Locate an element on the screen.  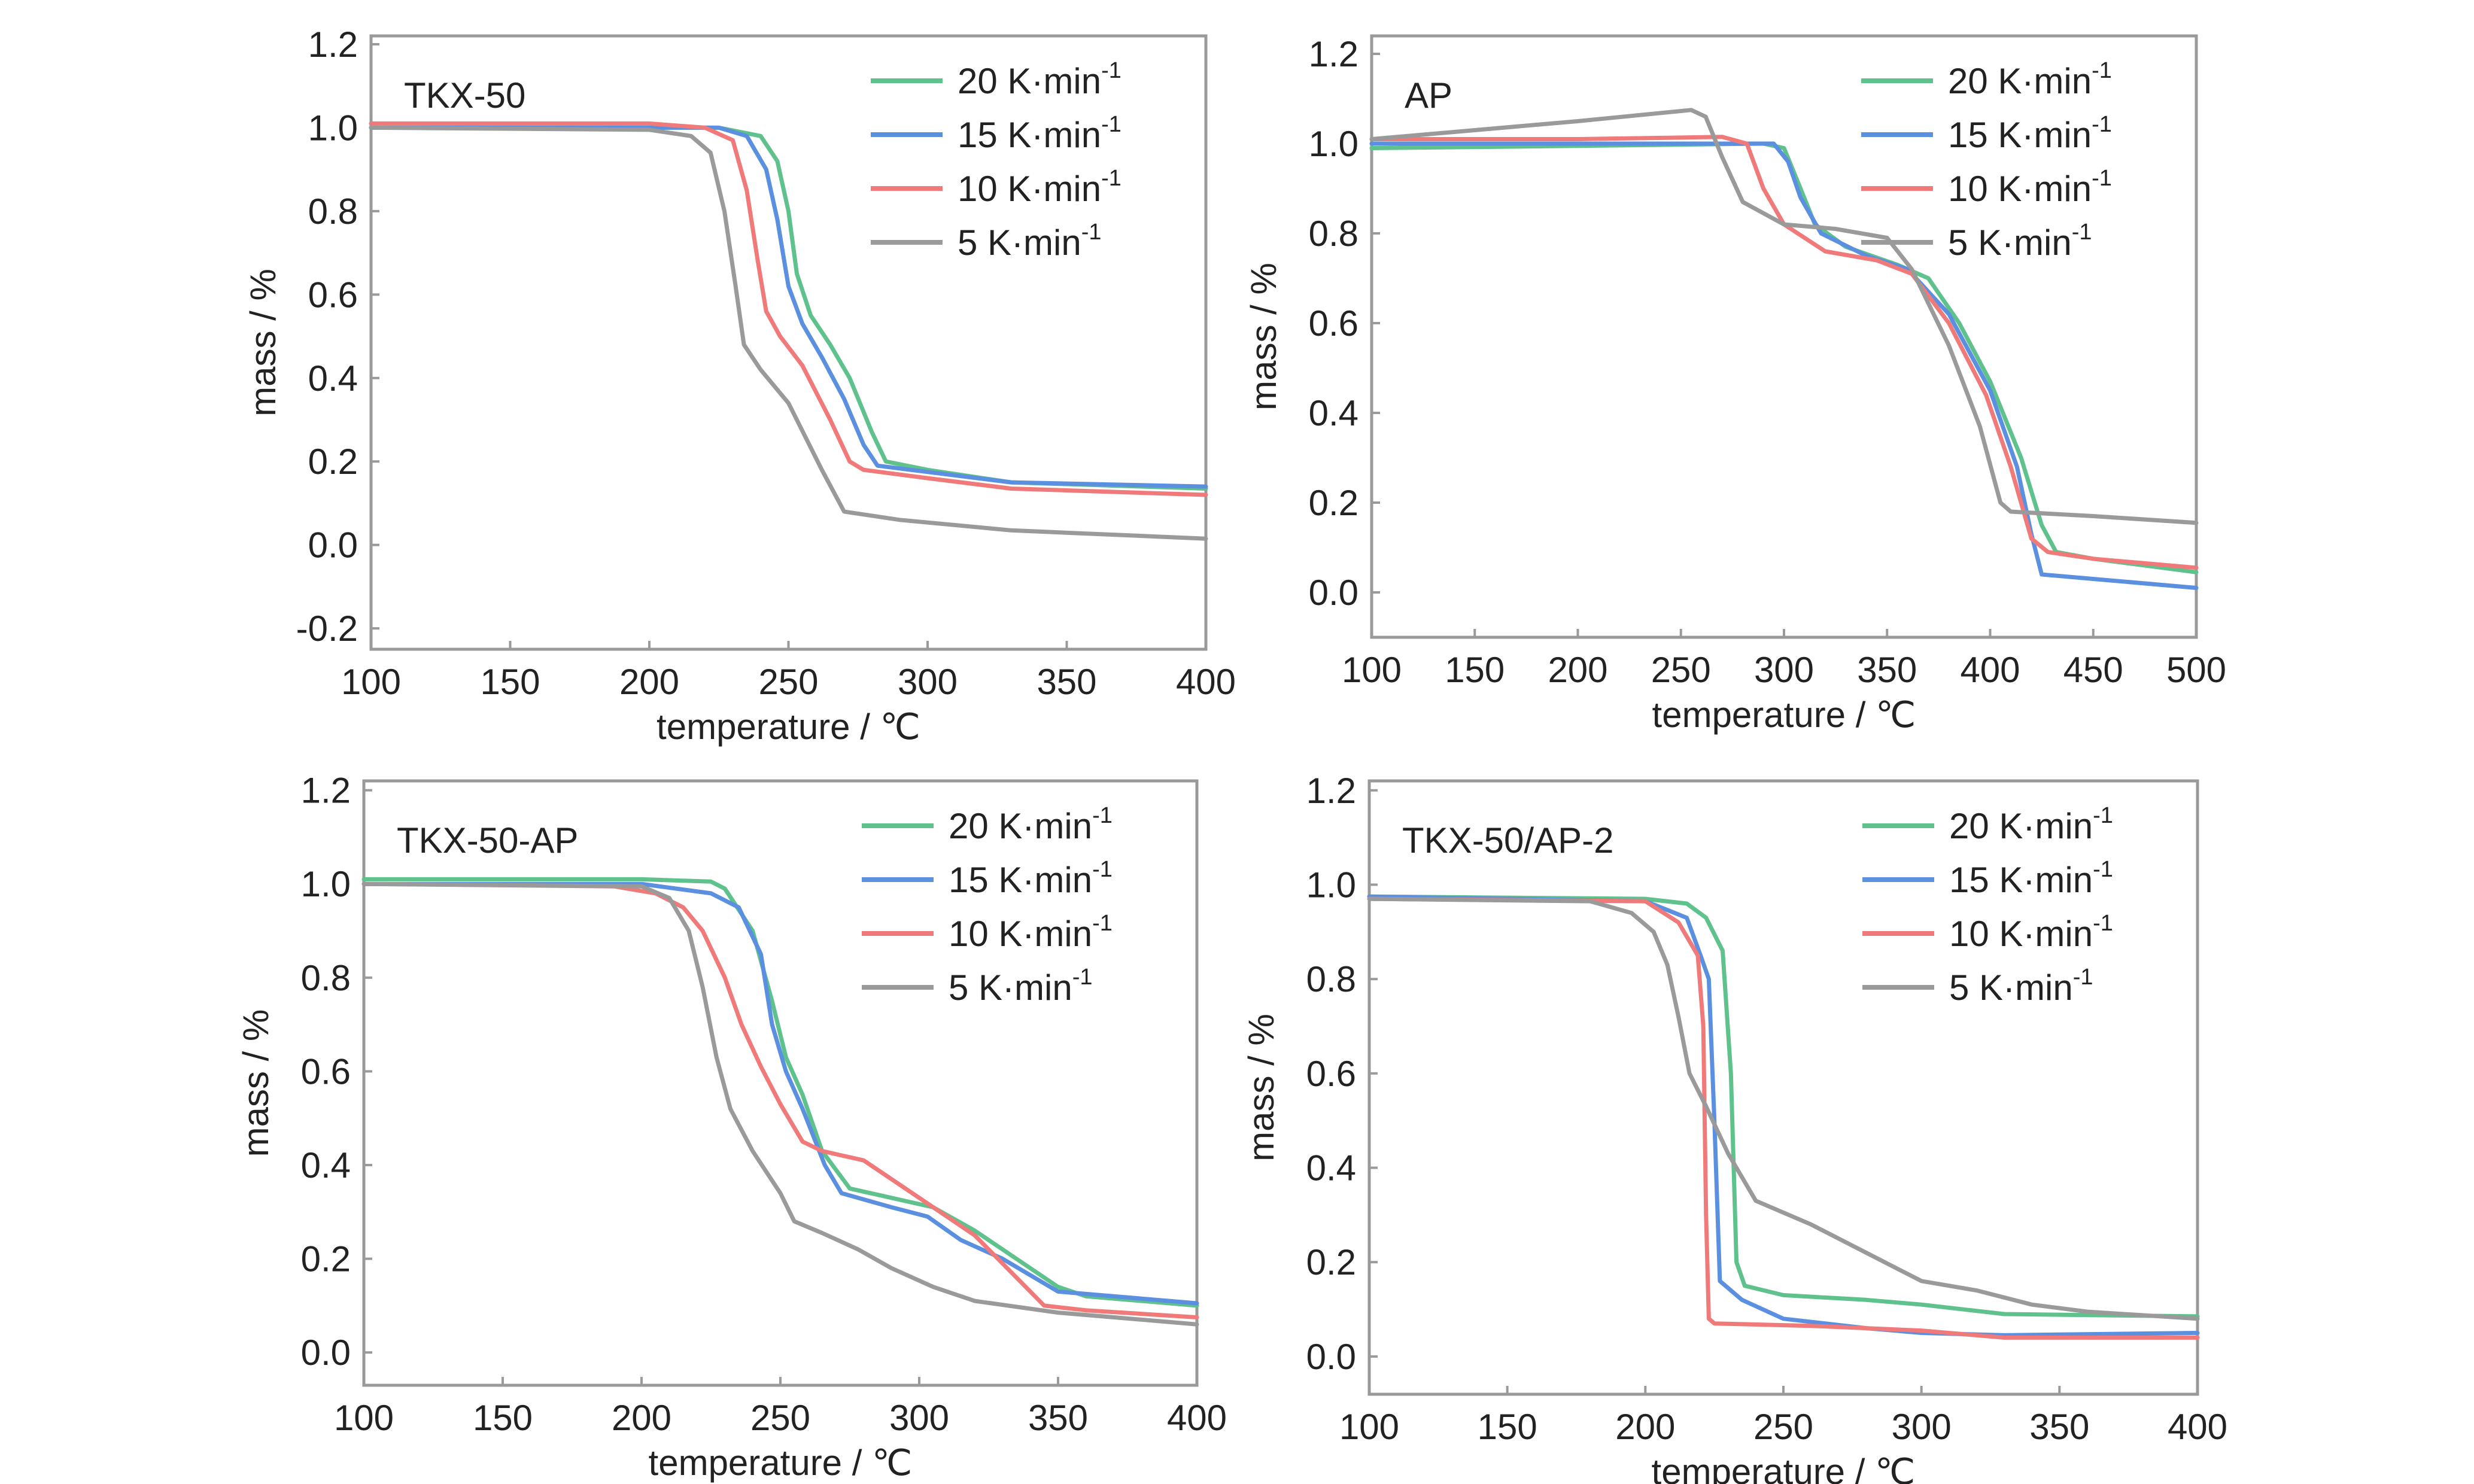
panel-title: TKX-50-AP is located at coordinates (487, 840).